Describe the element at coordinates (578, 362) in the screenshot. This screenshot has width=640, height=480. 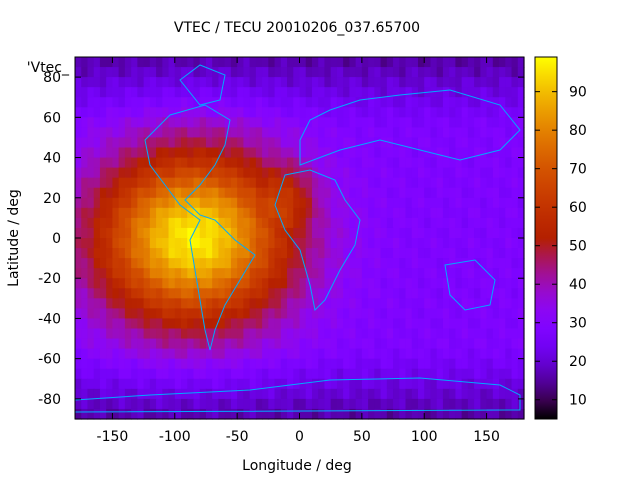
I see `colorbar-tick-label: 20` at that location.